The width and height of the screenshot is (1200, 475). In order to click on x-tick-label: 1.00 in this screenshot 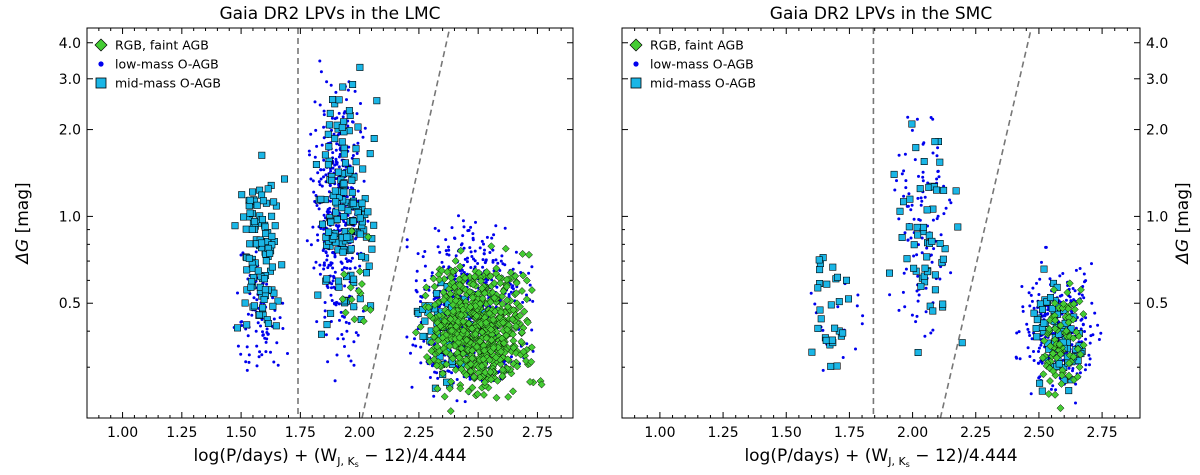, I will do `click(659, 433)`.